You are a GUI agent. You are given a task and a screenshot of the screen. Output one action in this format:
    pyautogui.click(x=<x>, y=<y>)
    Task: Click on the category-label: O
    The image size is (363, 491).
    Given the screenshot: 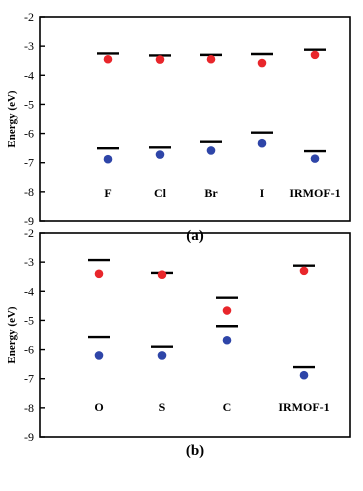 What is the action you would take?
    pyautogui.click(x=98, y=407)
    